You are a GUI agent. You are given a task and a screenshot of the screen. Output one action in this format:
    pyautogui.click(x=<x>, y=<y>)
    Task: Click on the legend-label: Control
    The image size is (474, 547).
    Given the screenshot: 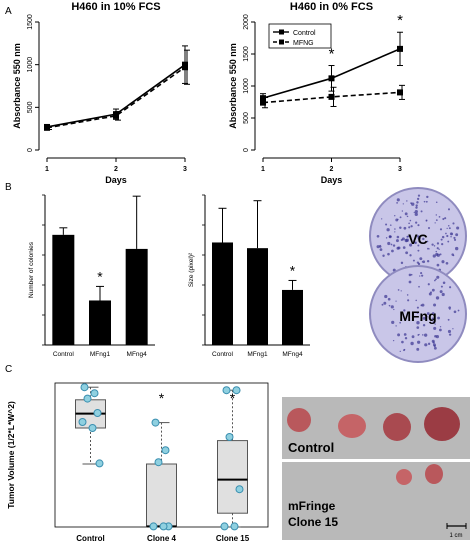 What is the action you would take?
    pyautogui.click(x=304, y=33)
    